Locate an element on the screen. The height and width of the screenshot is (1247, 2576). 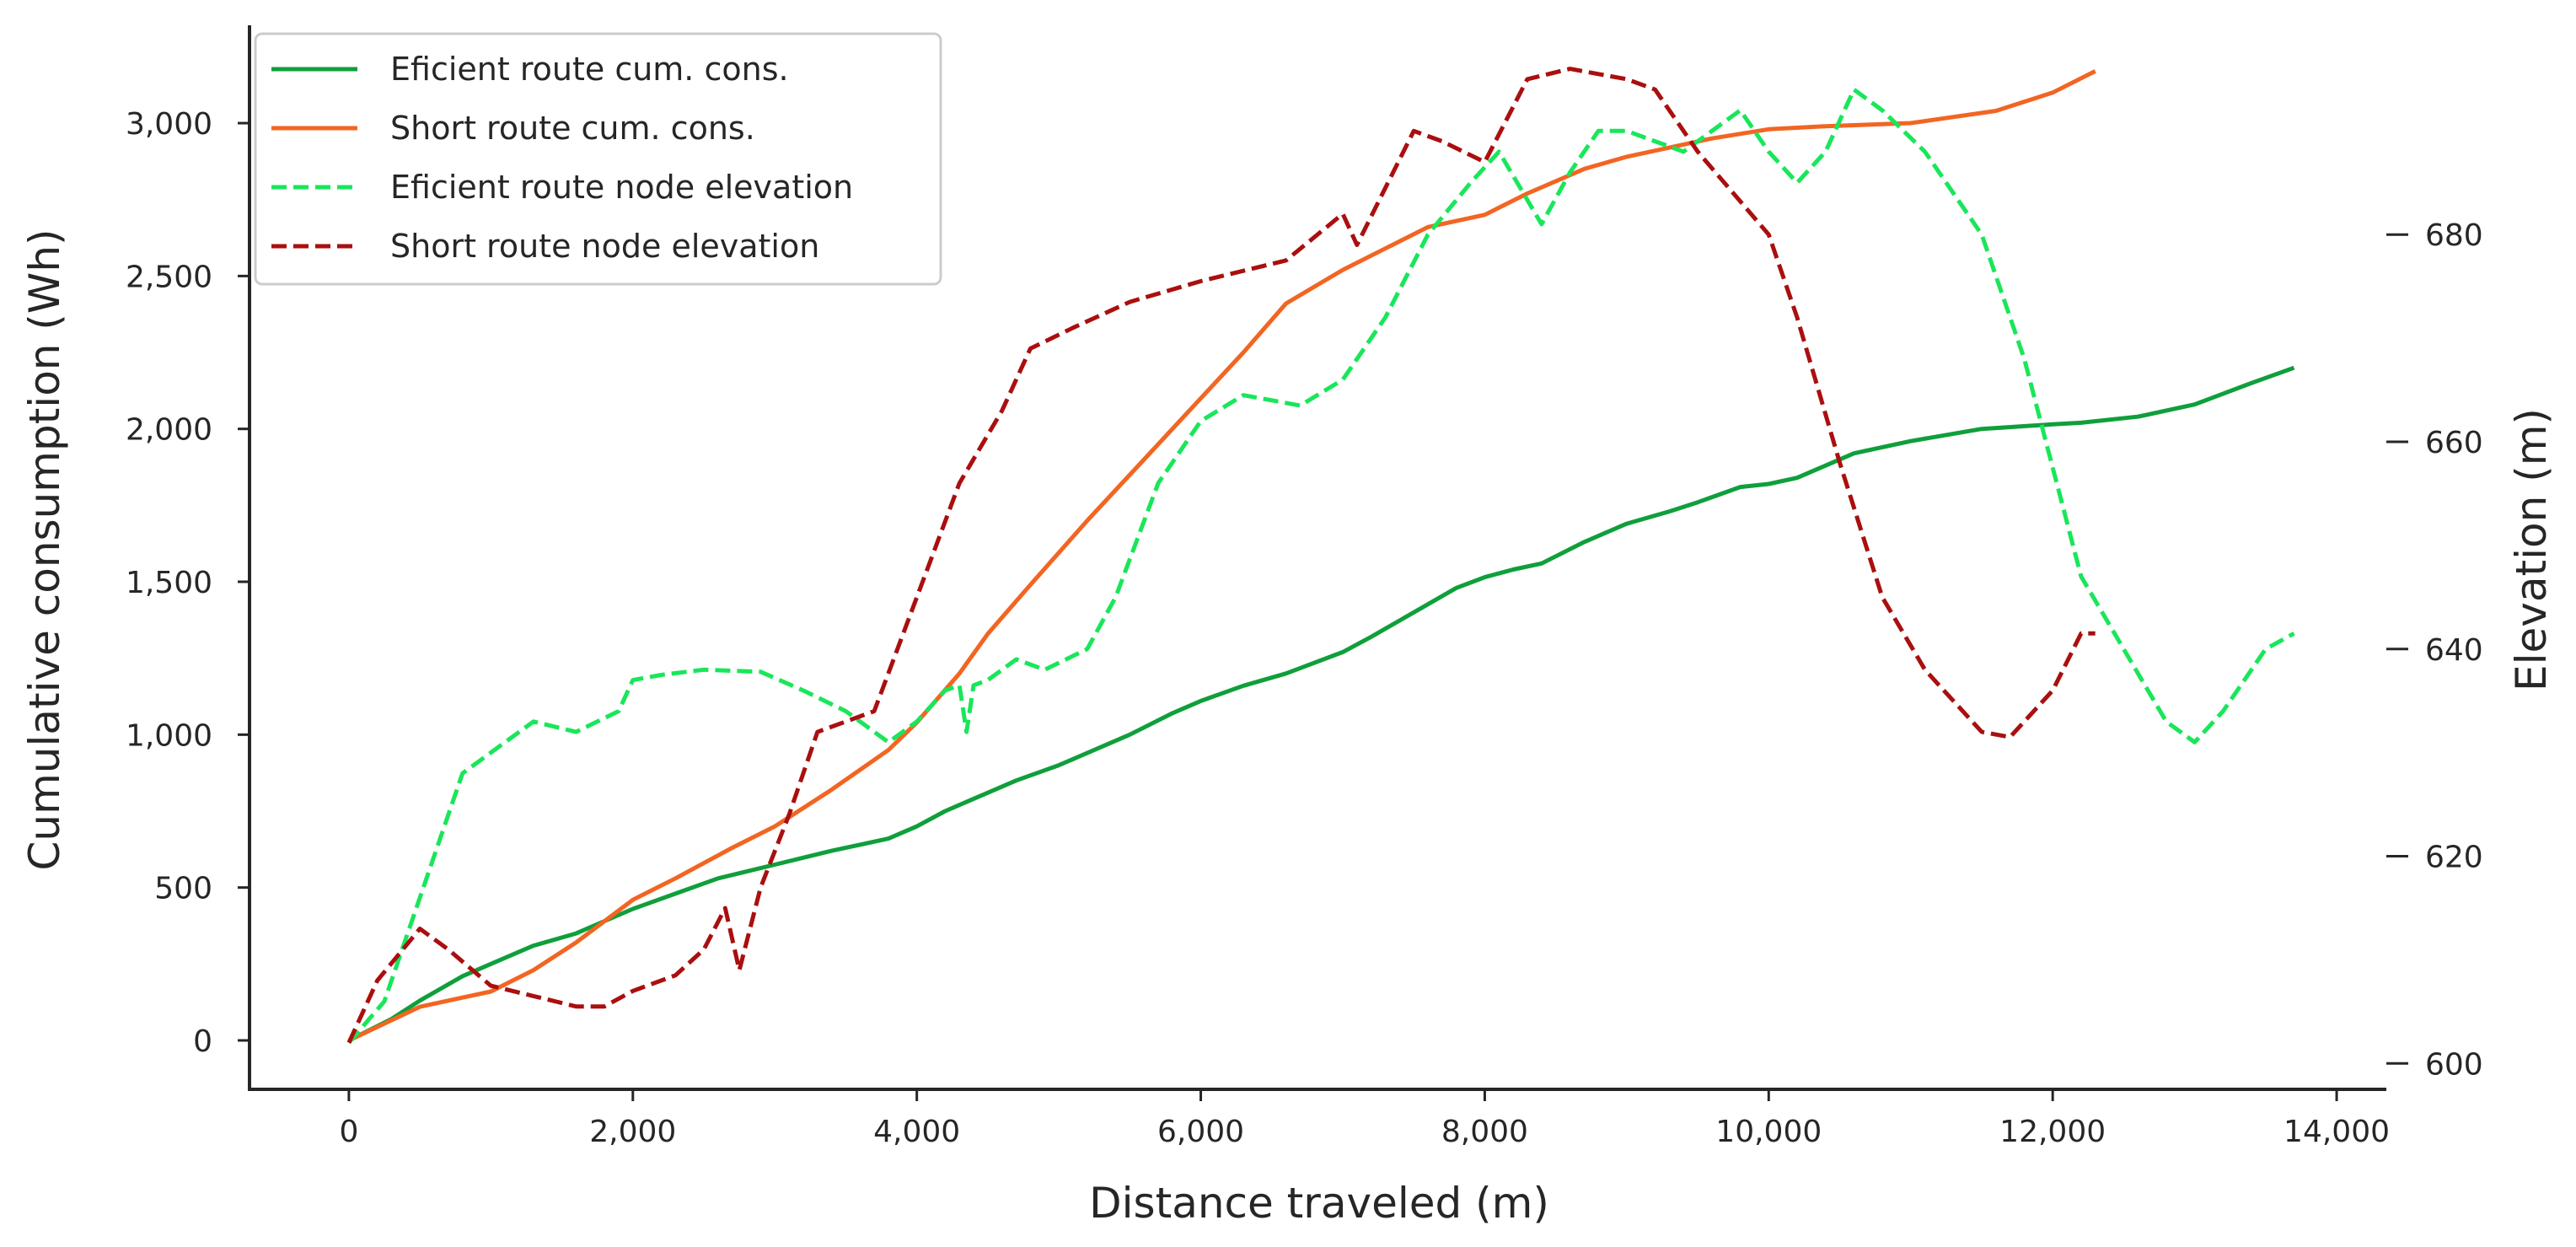
x-tick-label: 6,000 is located at coordinates (1200, 1132).